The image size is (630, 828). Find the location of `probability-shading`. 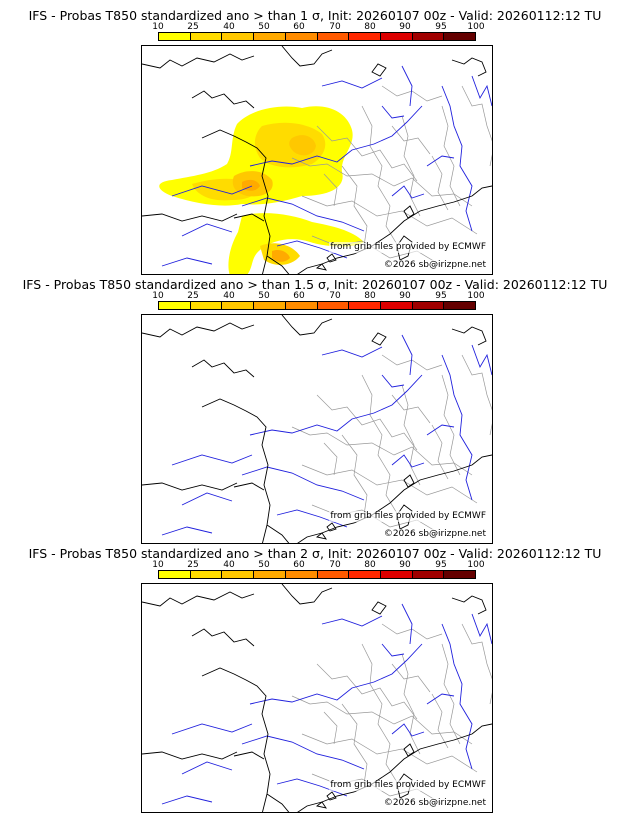

probability-shading is located at coordinates (261, 190).